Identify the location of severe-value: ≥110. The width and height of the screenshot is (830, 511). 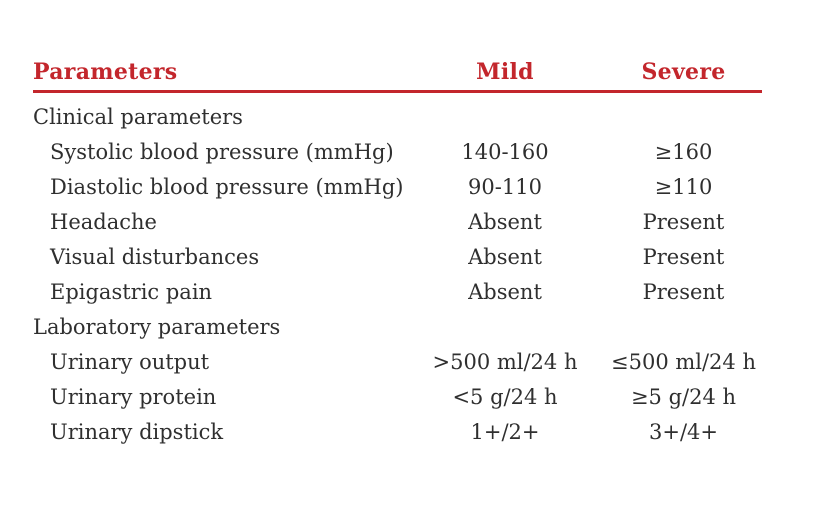
(683, 187).